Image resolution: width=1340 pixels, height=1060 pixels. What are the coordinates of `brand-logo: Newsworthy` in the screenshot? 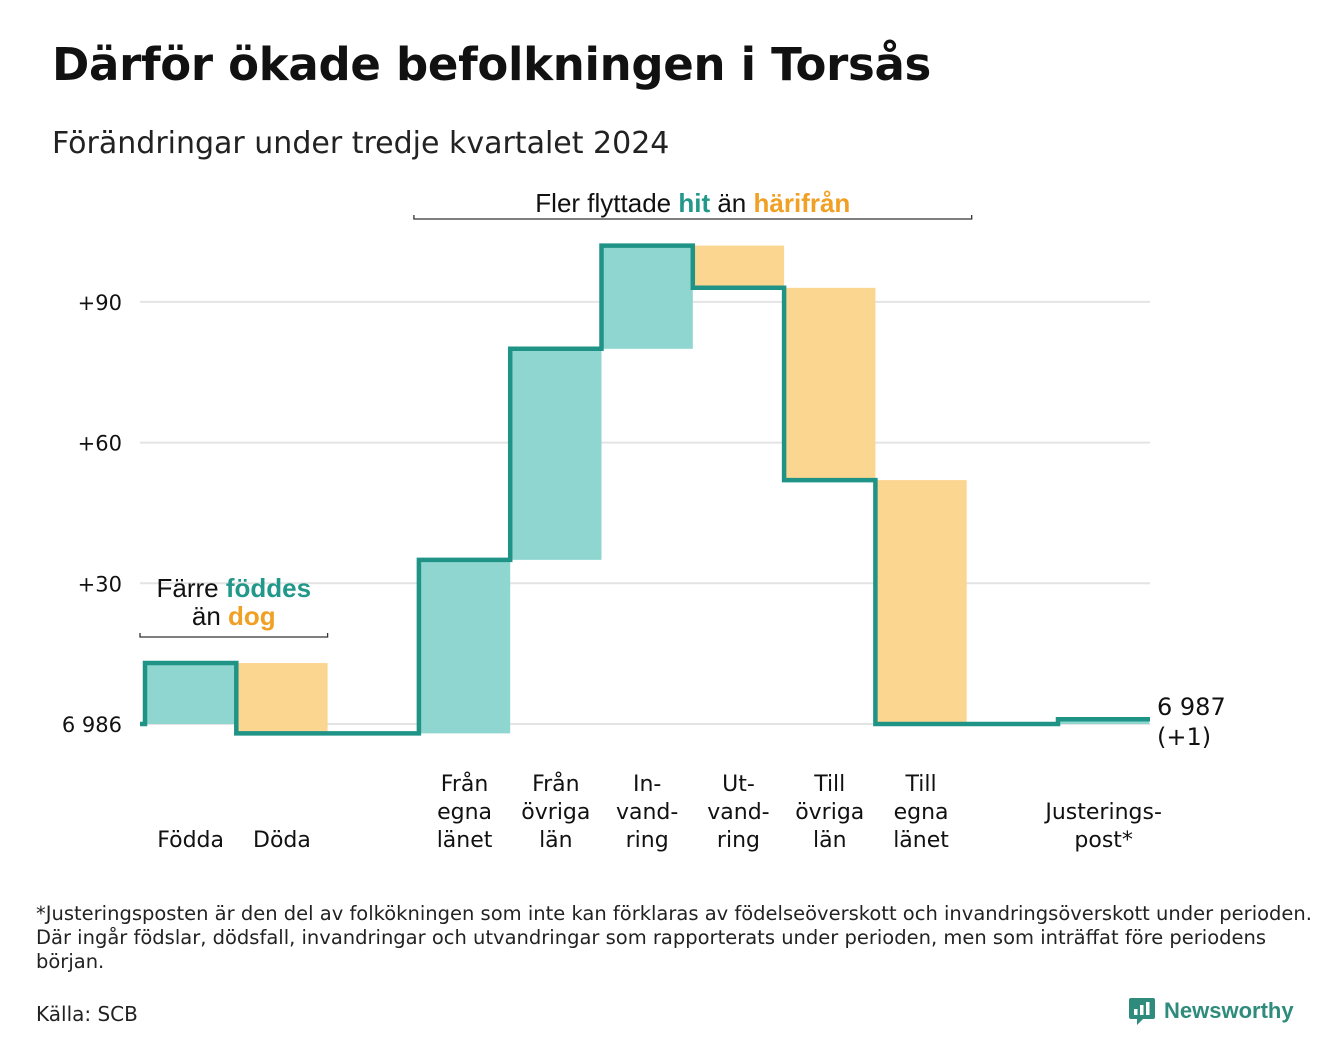 It's located at (1211, 1011).